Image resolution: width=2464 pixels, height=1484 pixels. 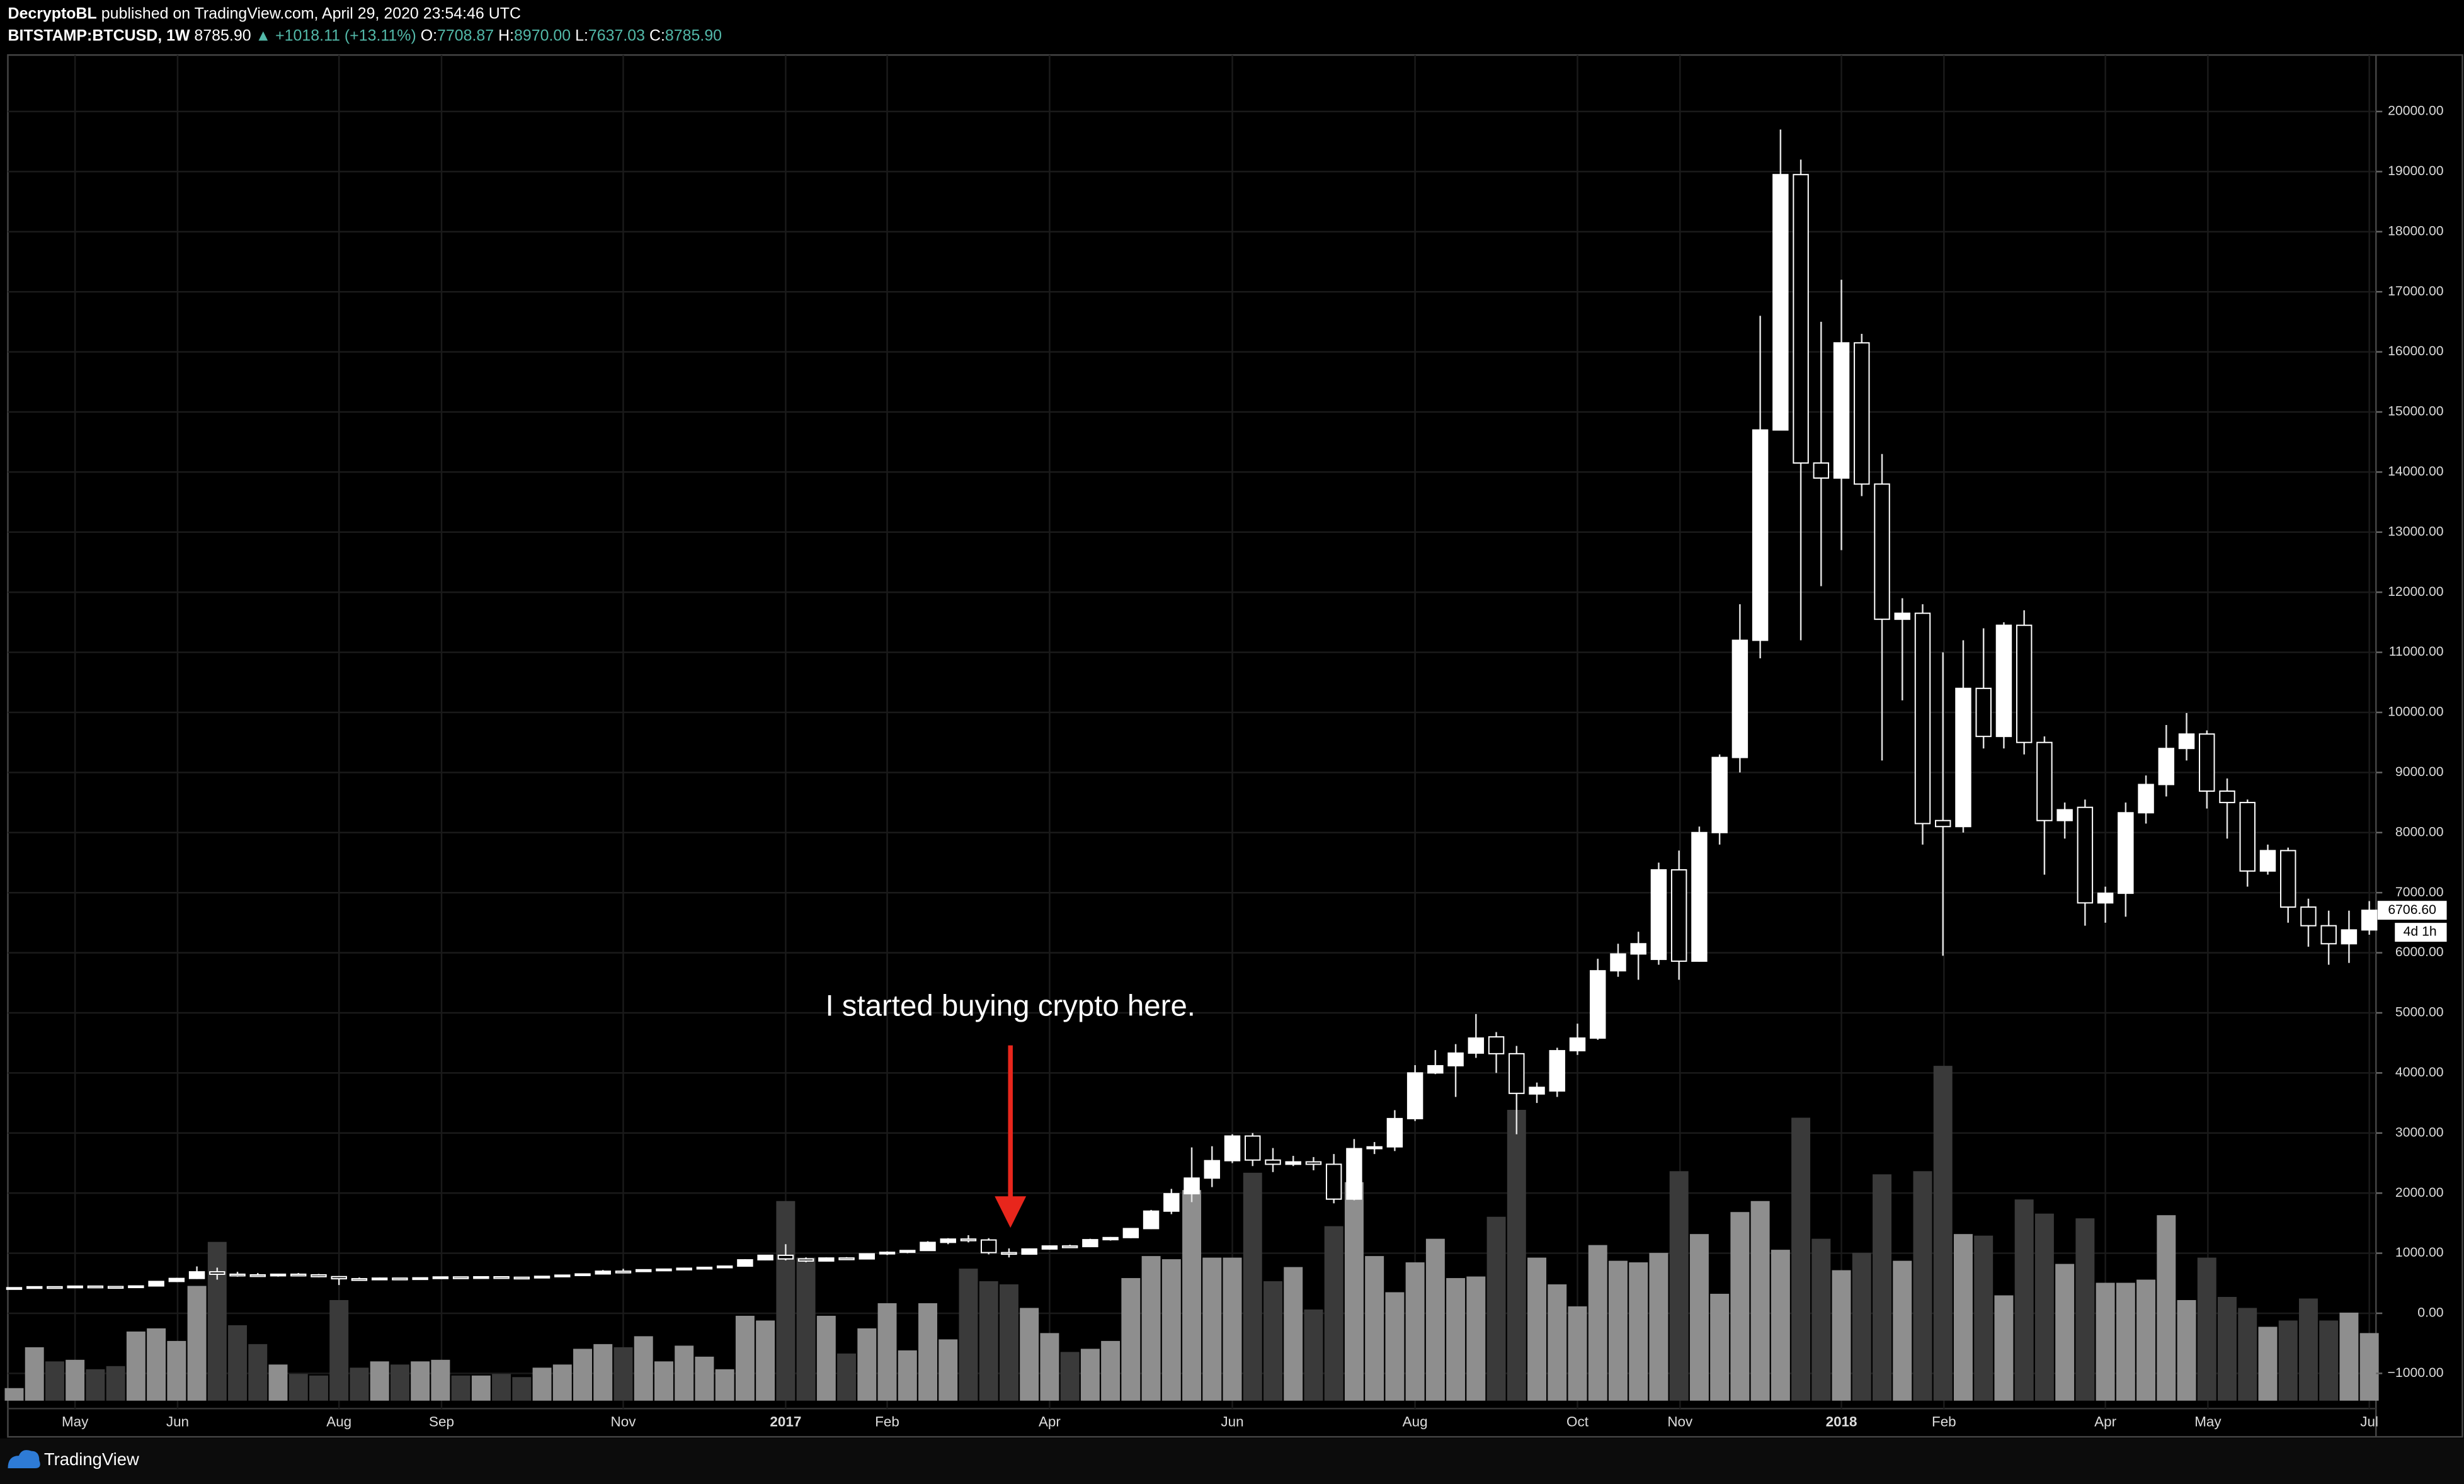 I want to click on y-tick-label: 13000.00, so click(x=2415, y=531).